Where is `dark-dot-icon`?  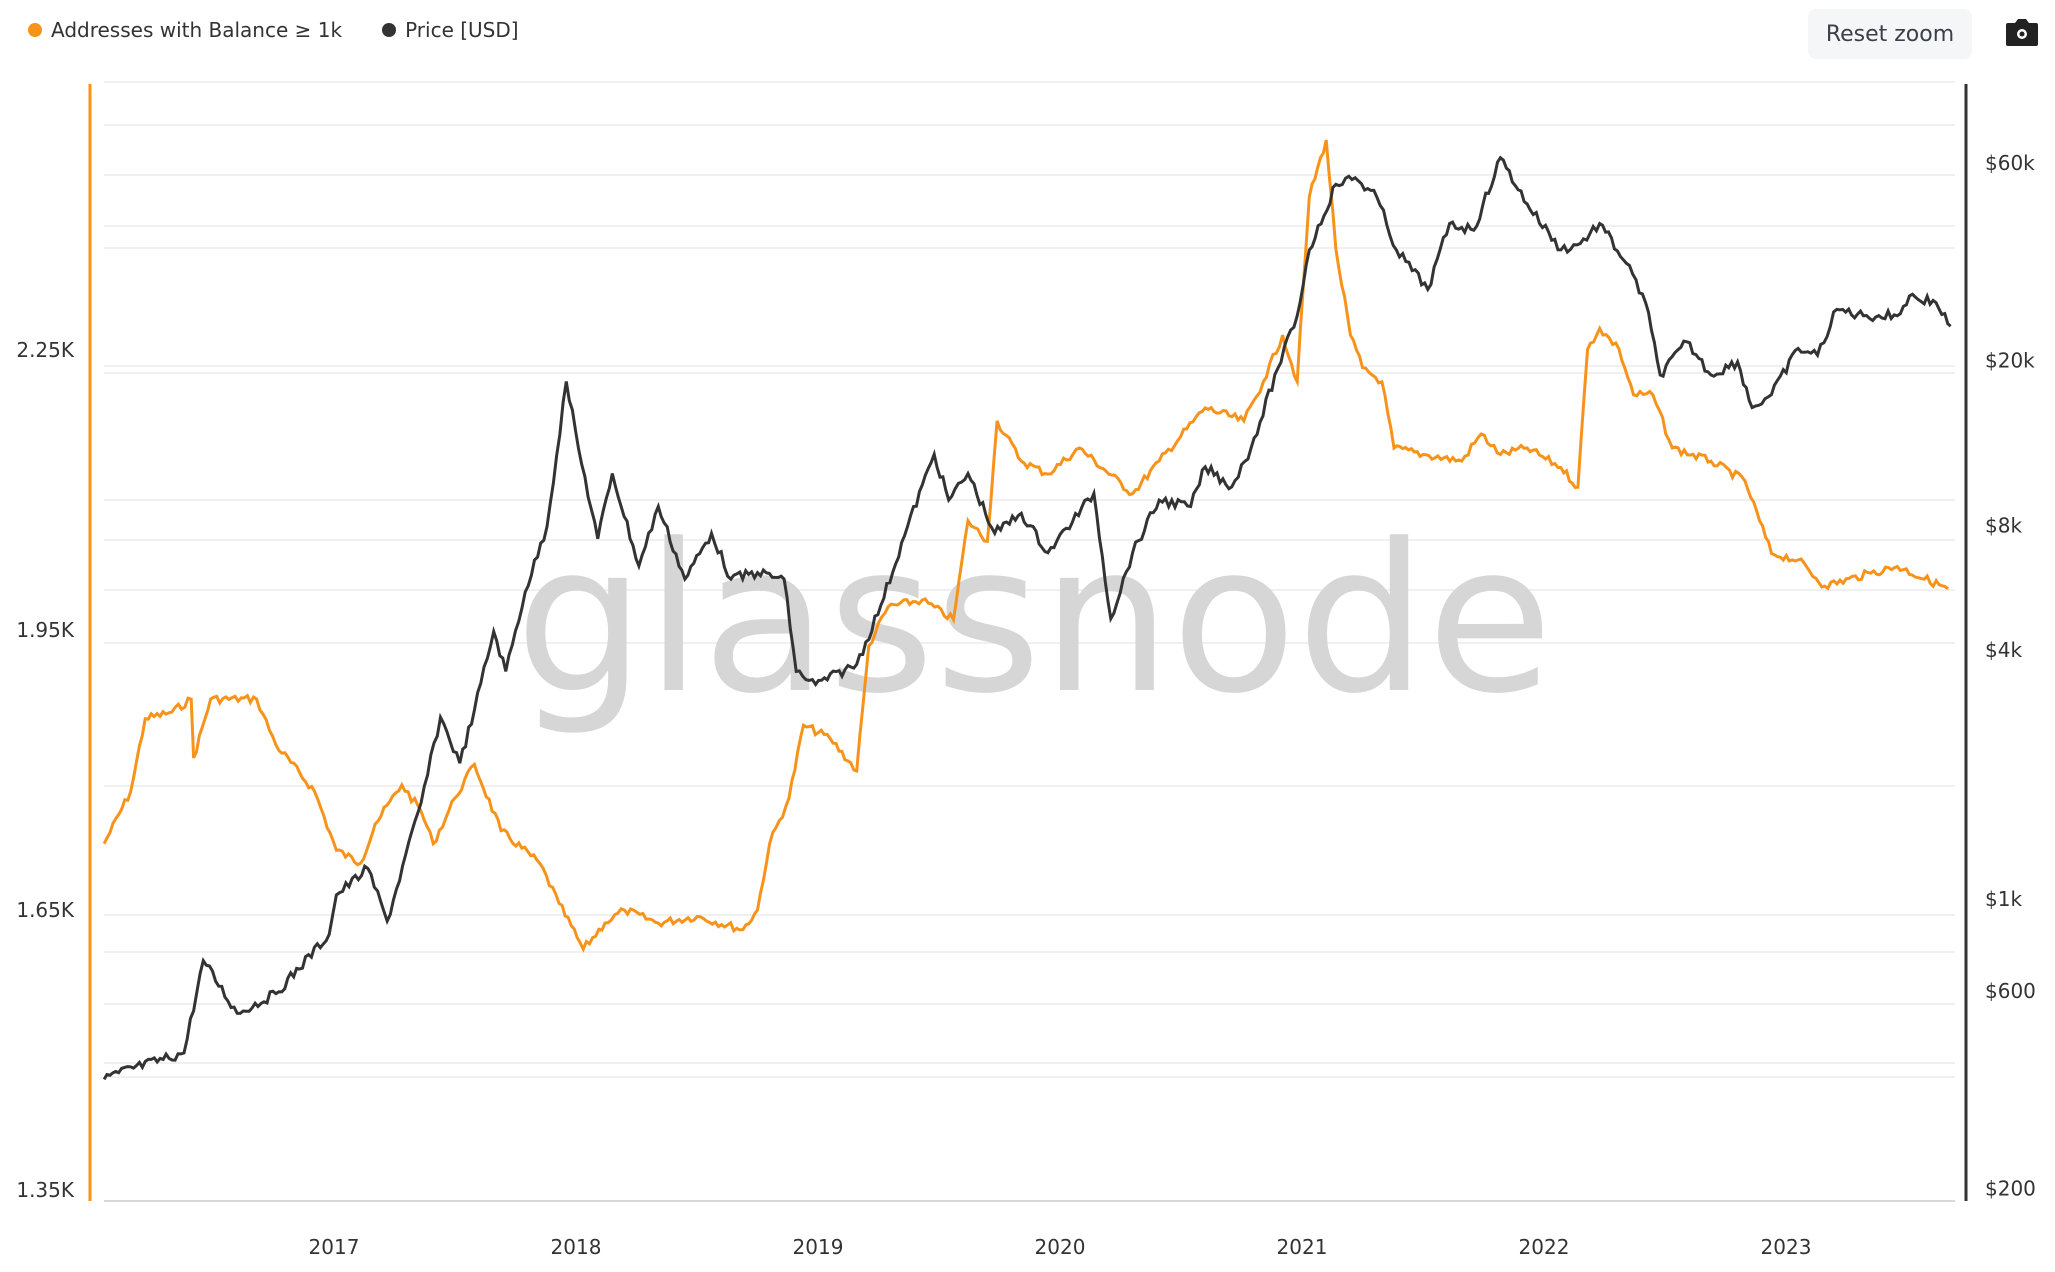
dark-dot-icon is located at coordinates (389, 30).